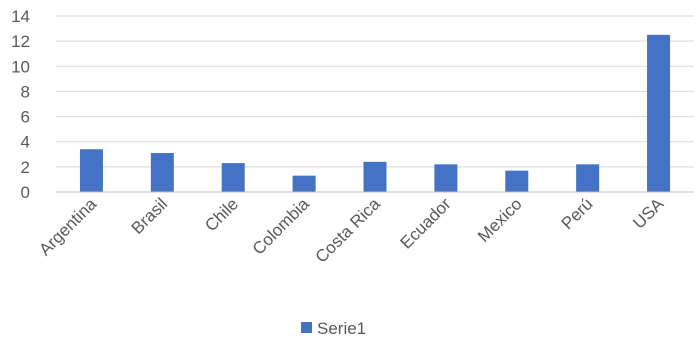 Image resolution: width=697 pixels, height=343 pixels. Describe the element at coordinates (588, 178) in the screenshot. I see `bar-perú` at that location.